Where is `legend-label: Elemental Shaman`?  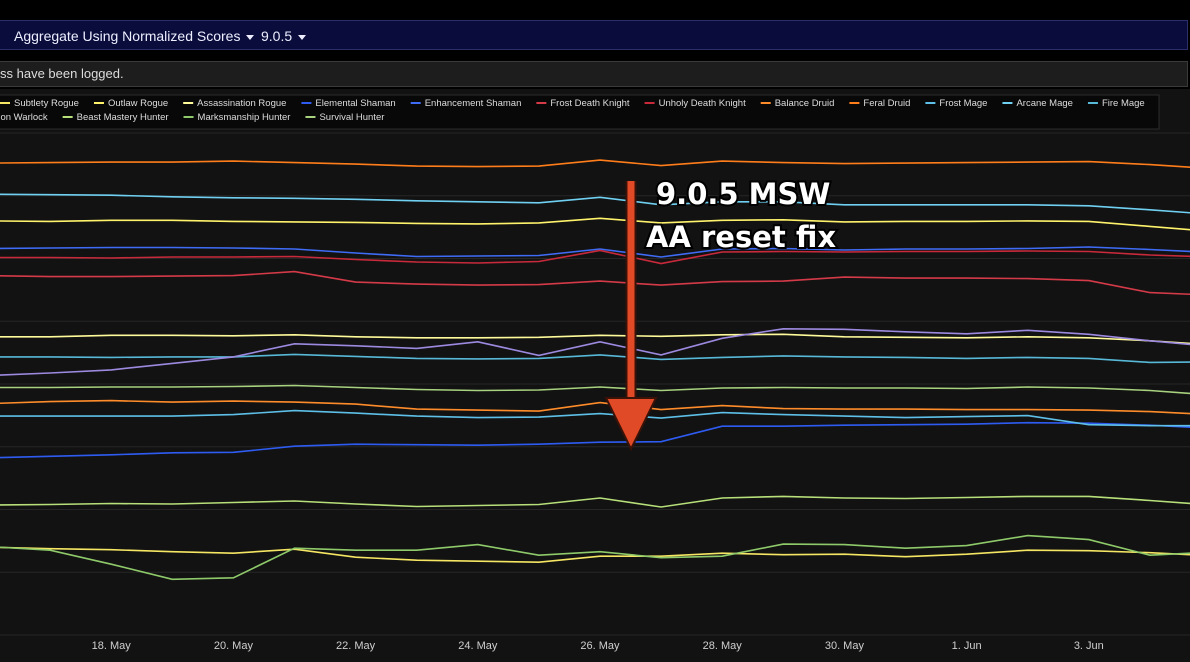
legend-label: Elemental Shaman is located at coordinates (355, 103).